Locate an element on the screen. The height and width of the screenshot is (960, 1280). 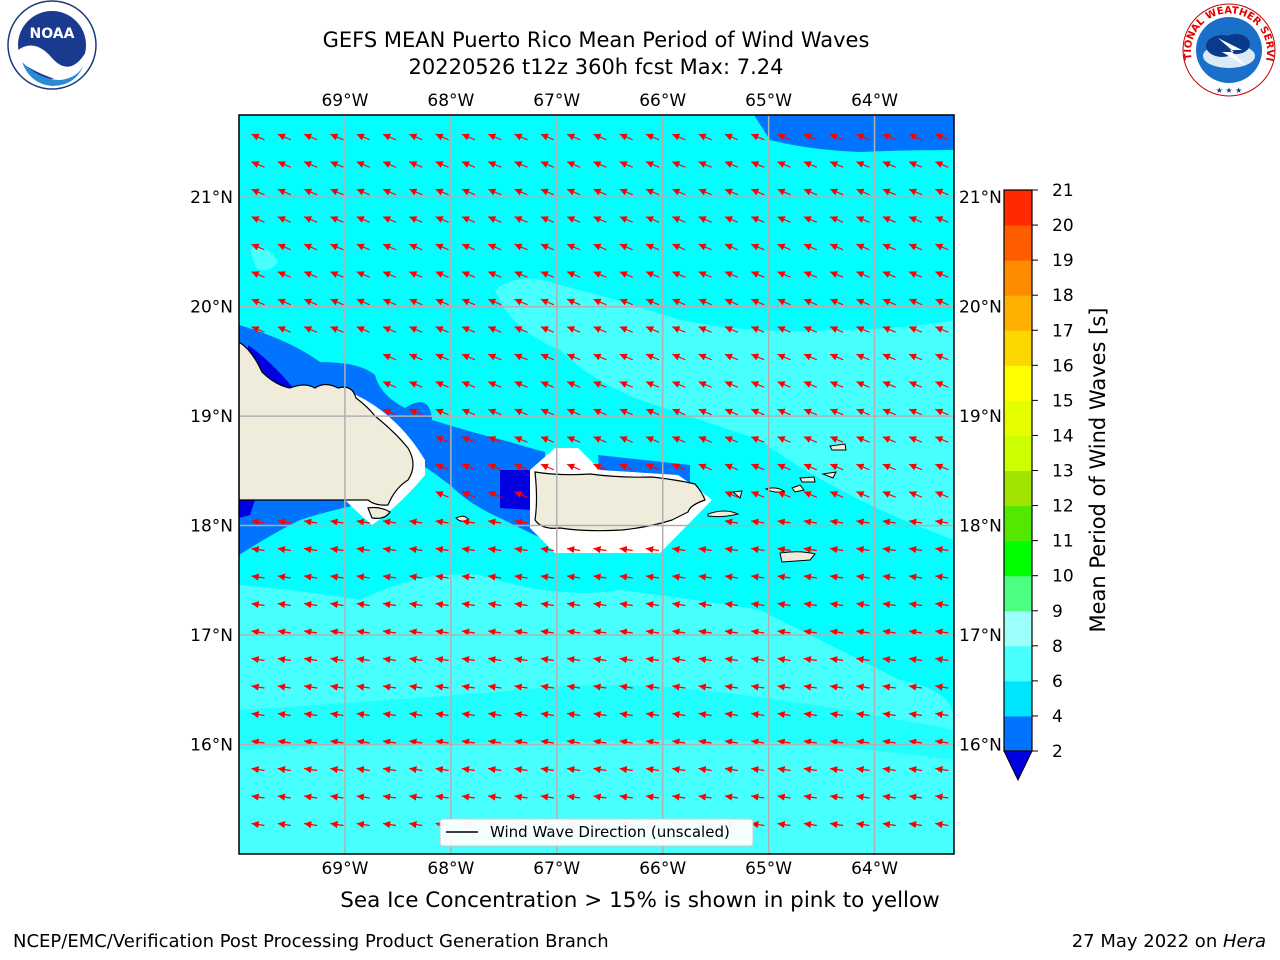
lat-tick-right-3: 18°N is located at coordinates (980, 527).